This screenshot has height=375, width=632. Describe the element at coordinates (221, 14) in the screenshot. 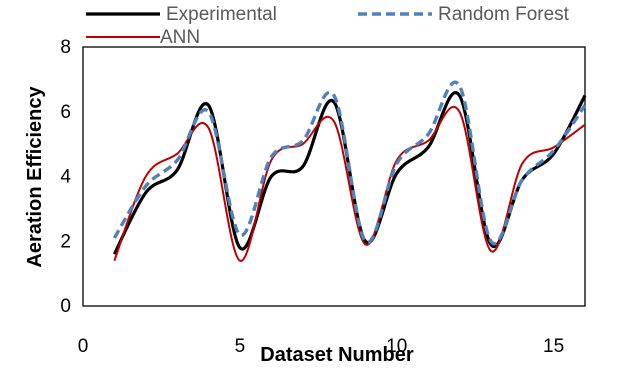

I see `legend-label-experimental: Experimental` at that location.